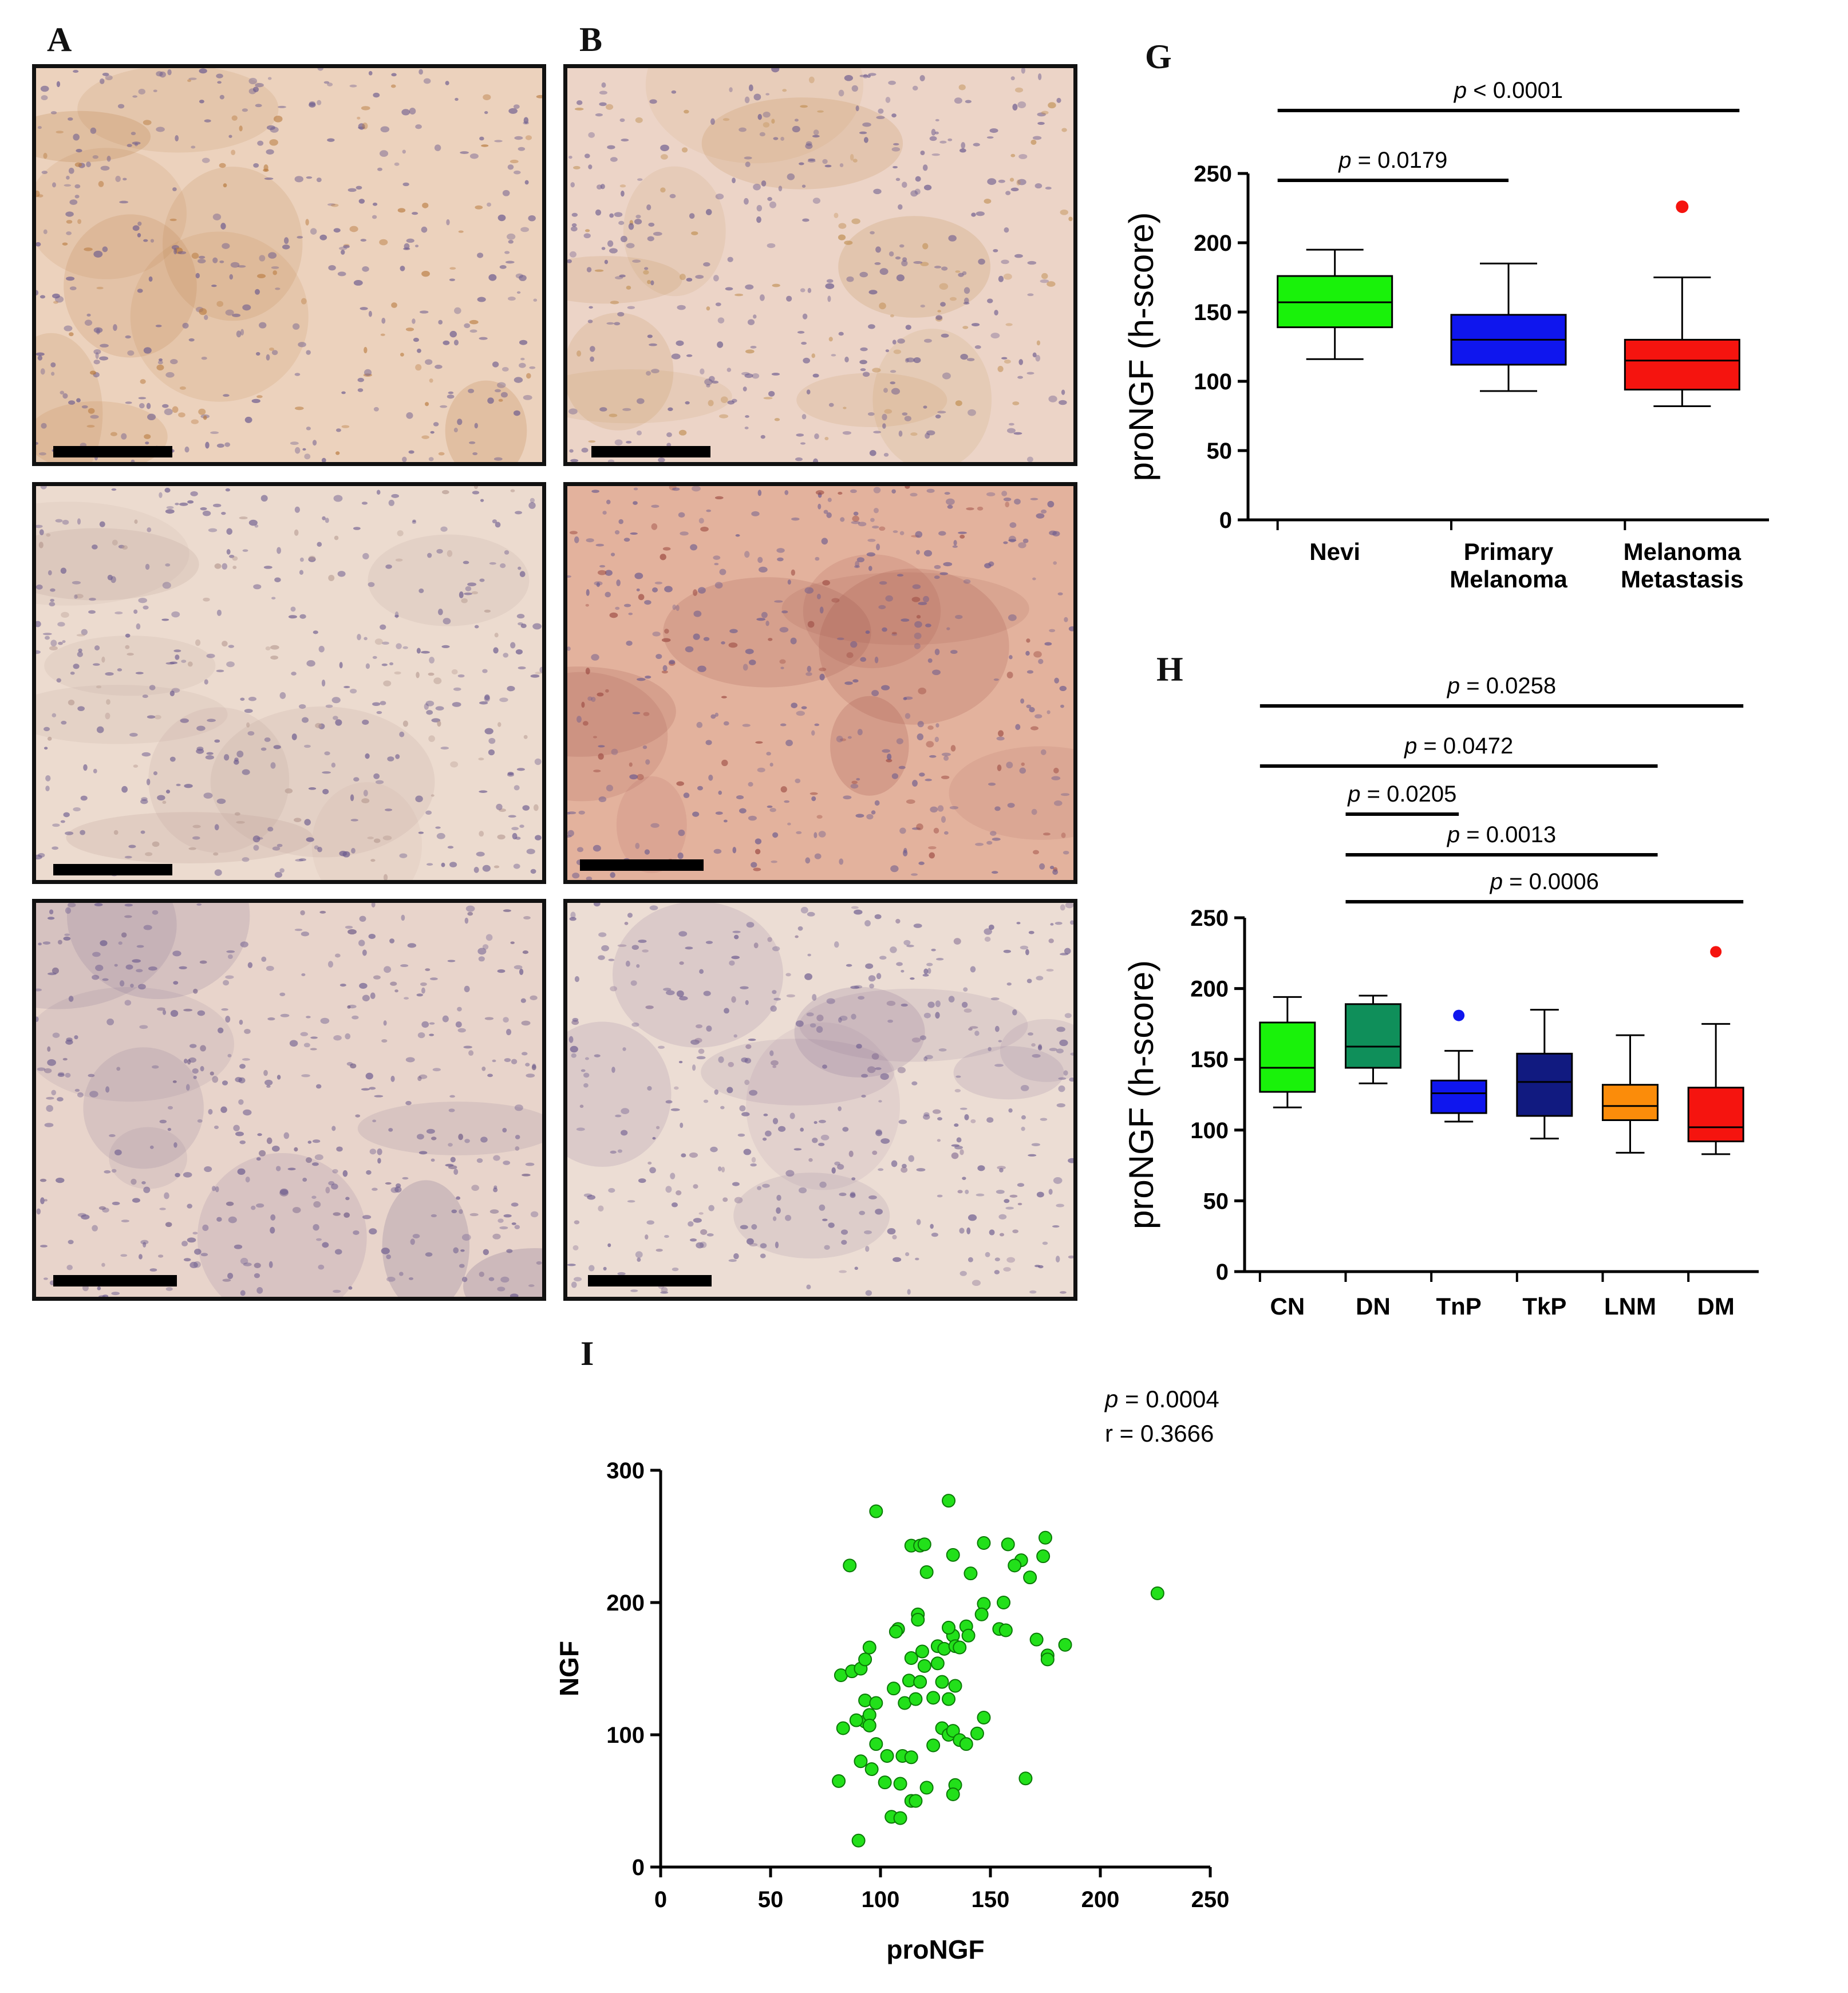  I want to click on y-tick-label: 200, so click(1213, 243).